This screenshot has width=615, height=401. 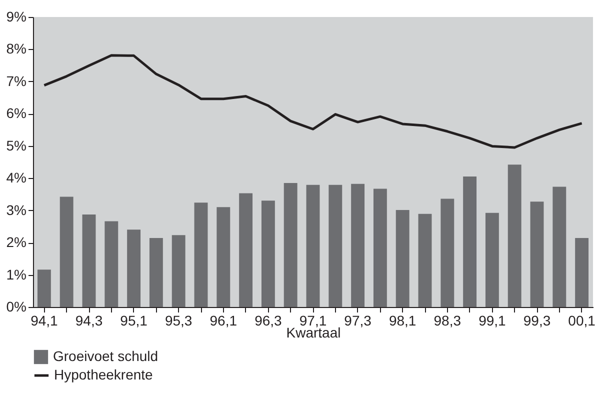 I want to click on x-tick-label: 99,1, so click(x=492, y=320).